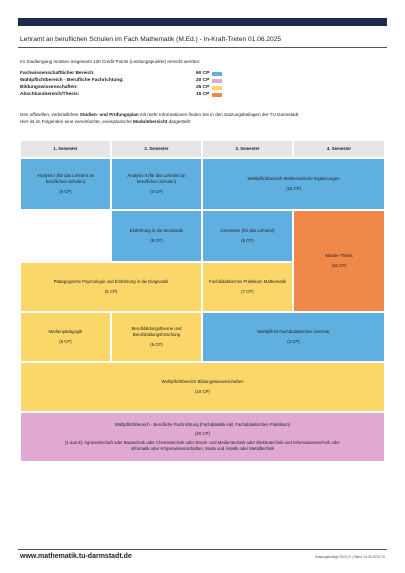 This screenshot has height=573, width=405. I want to click on column-header: 3. Semester, so click(247, 149).